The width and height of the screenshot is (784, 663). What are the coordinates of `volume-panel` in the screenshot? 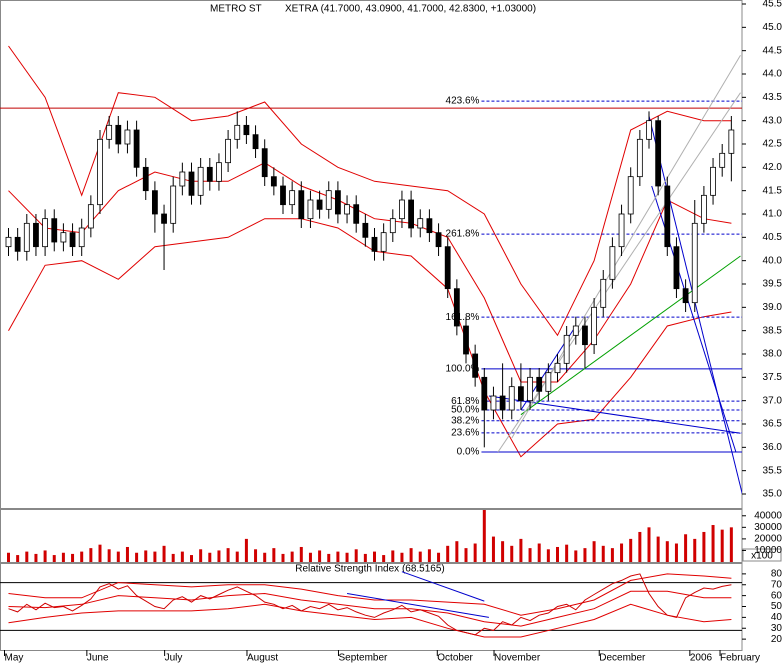 It's located at (371, 536).